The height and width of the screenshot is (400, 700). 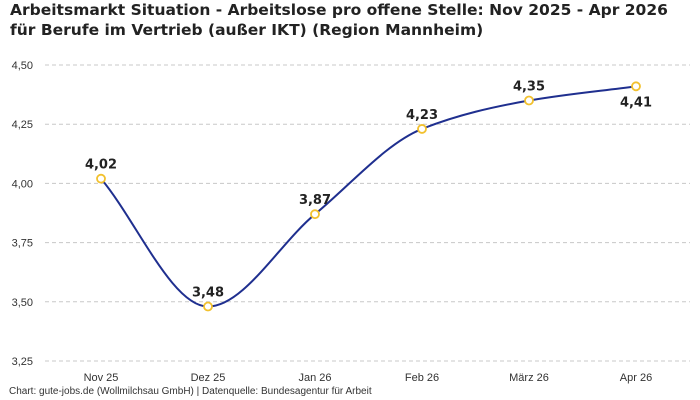 What do you see at coordinates (22, 214) in the screenshot?
I see `y-axis-ticks: 3,25 3,50 3,75 4,00 4,25 4,50` at bounding box center [22, 214].